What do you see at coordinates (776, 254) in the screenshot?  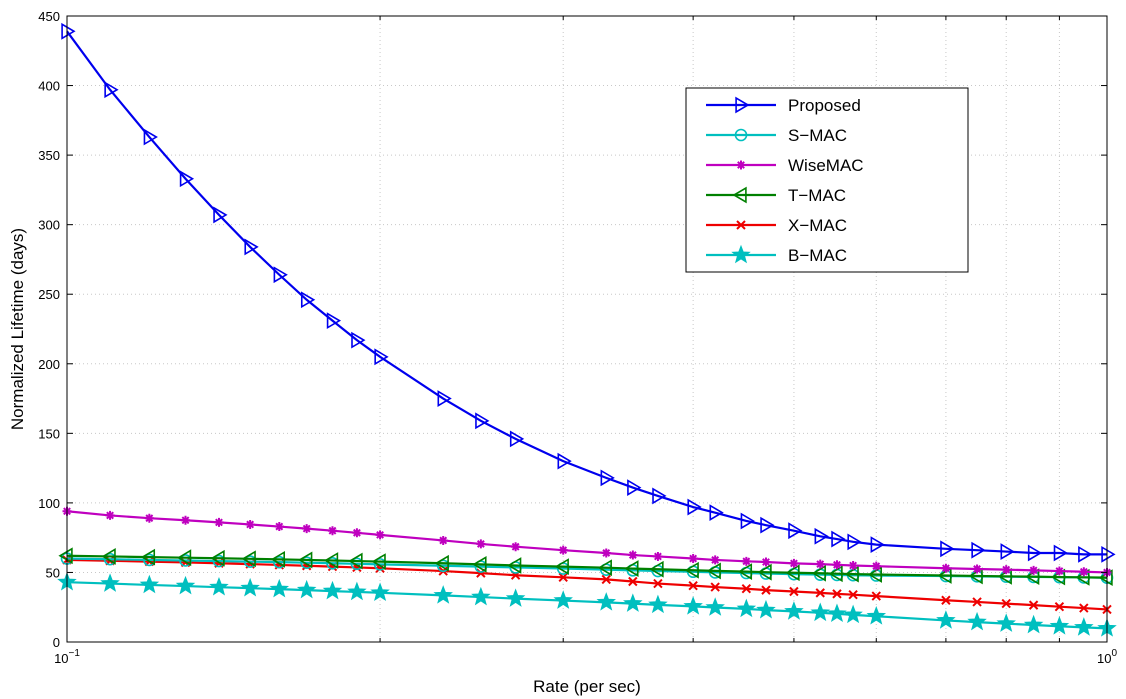 I see `legend-item: B−MAC` at bounding box center [776, 254].